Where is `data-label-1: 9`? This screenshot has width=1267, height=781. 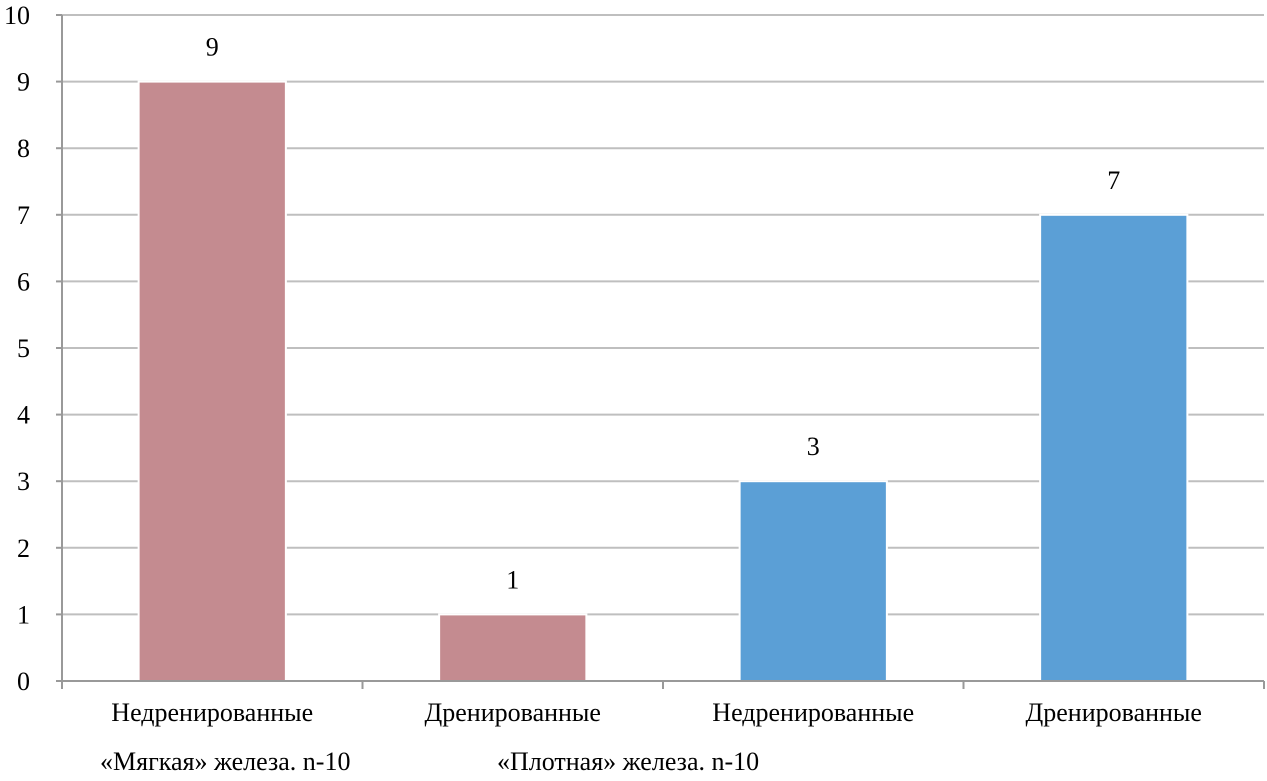
data-label-1: 9 is located at coordinates (212, 47).